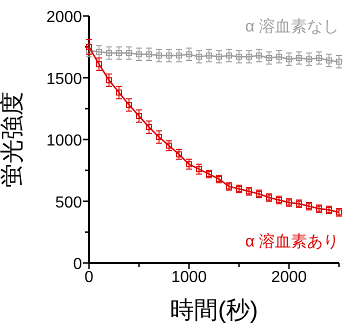 This screenshot has height=330, width=350. I want to click on y-axis-title: 蛍光強度, so click(13, 140).